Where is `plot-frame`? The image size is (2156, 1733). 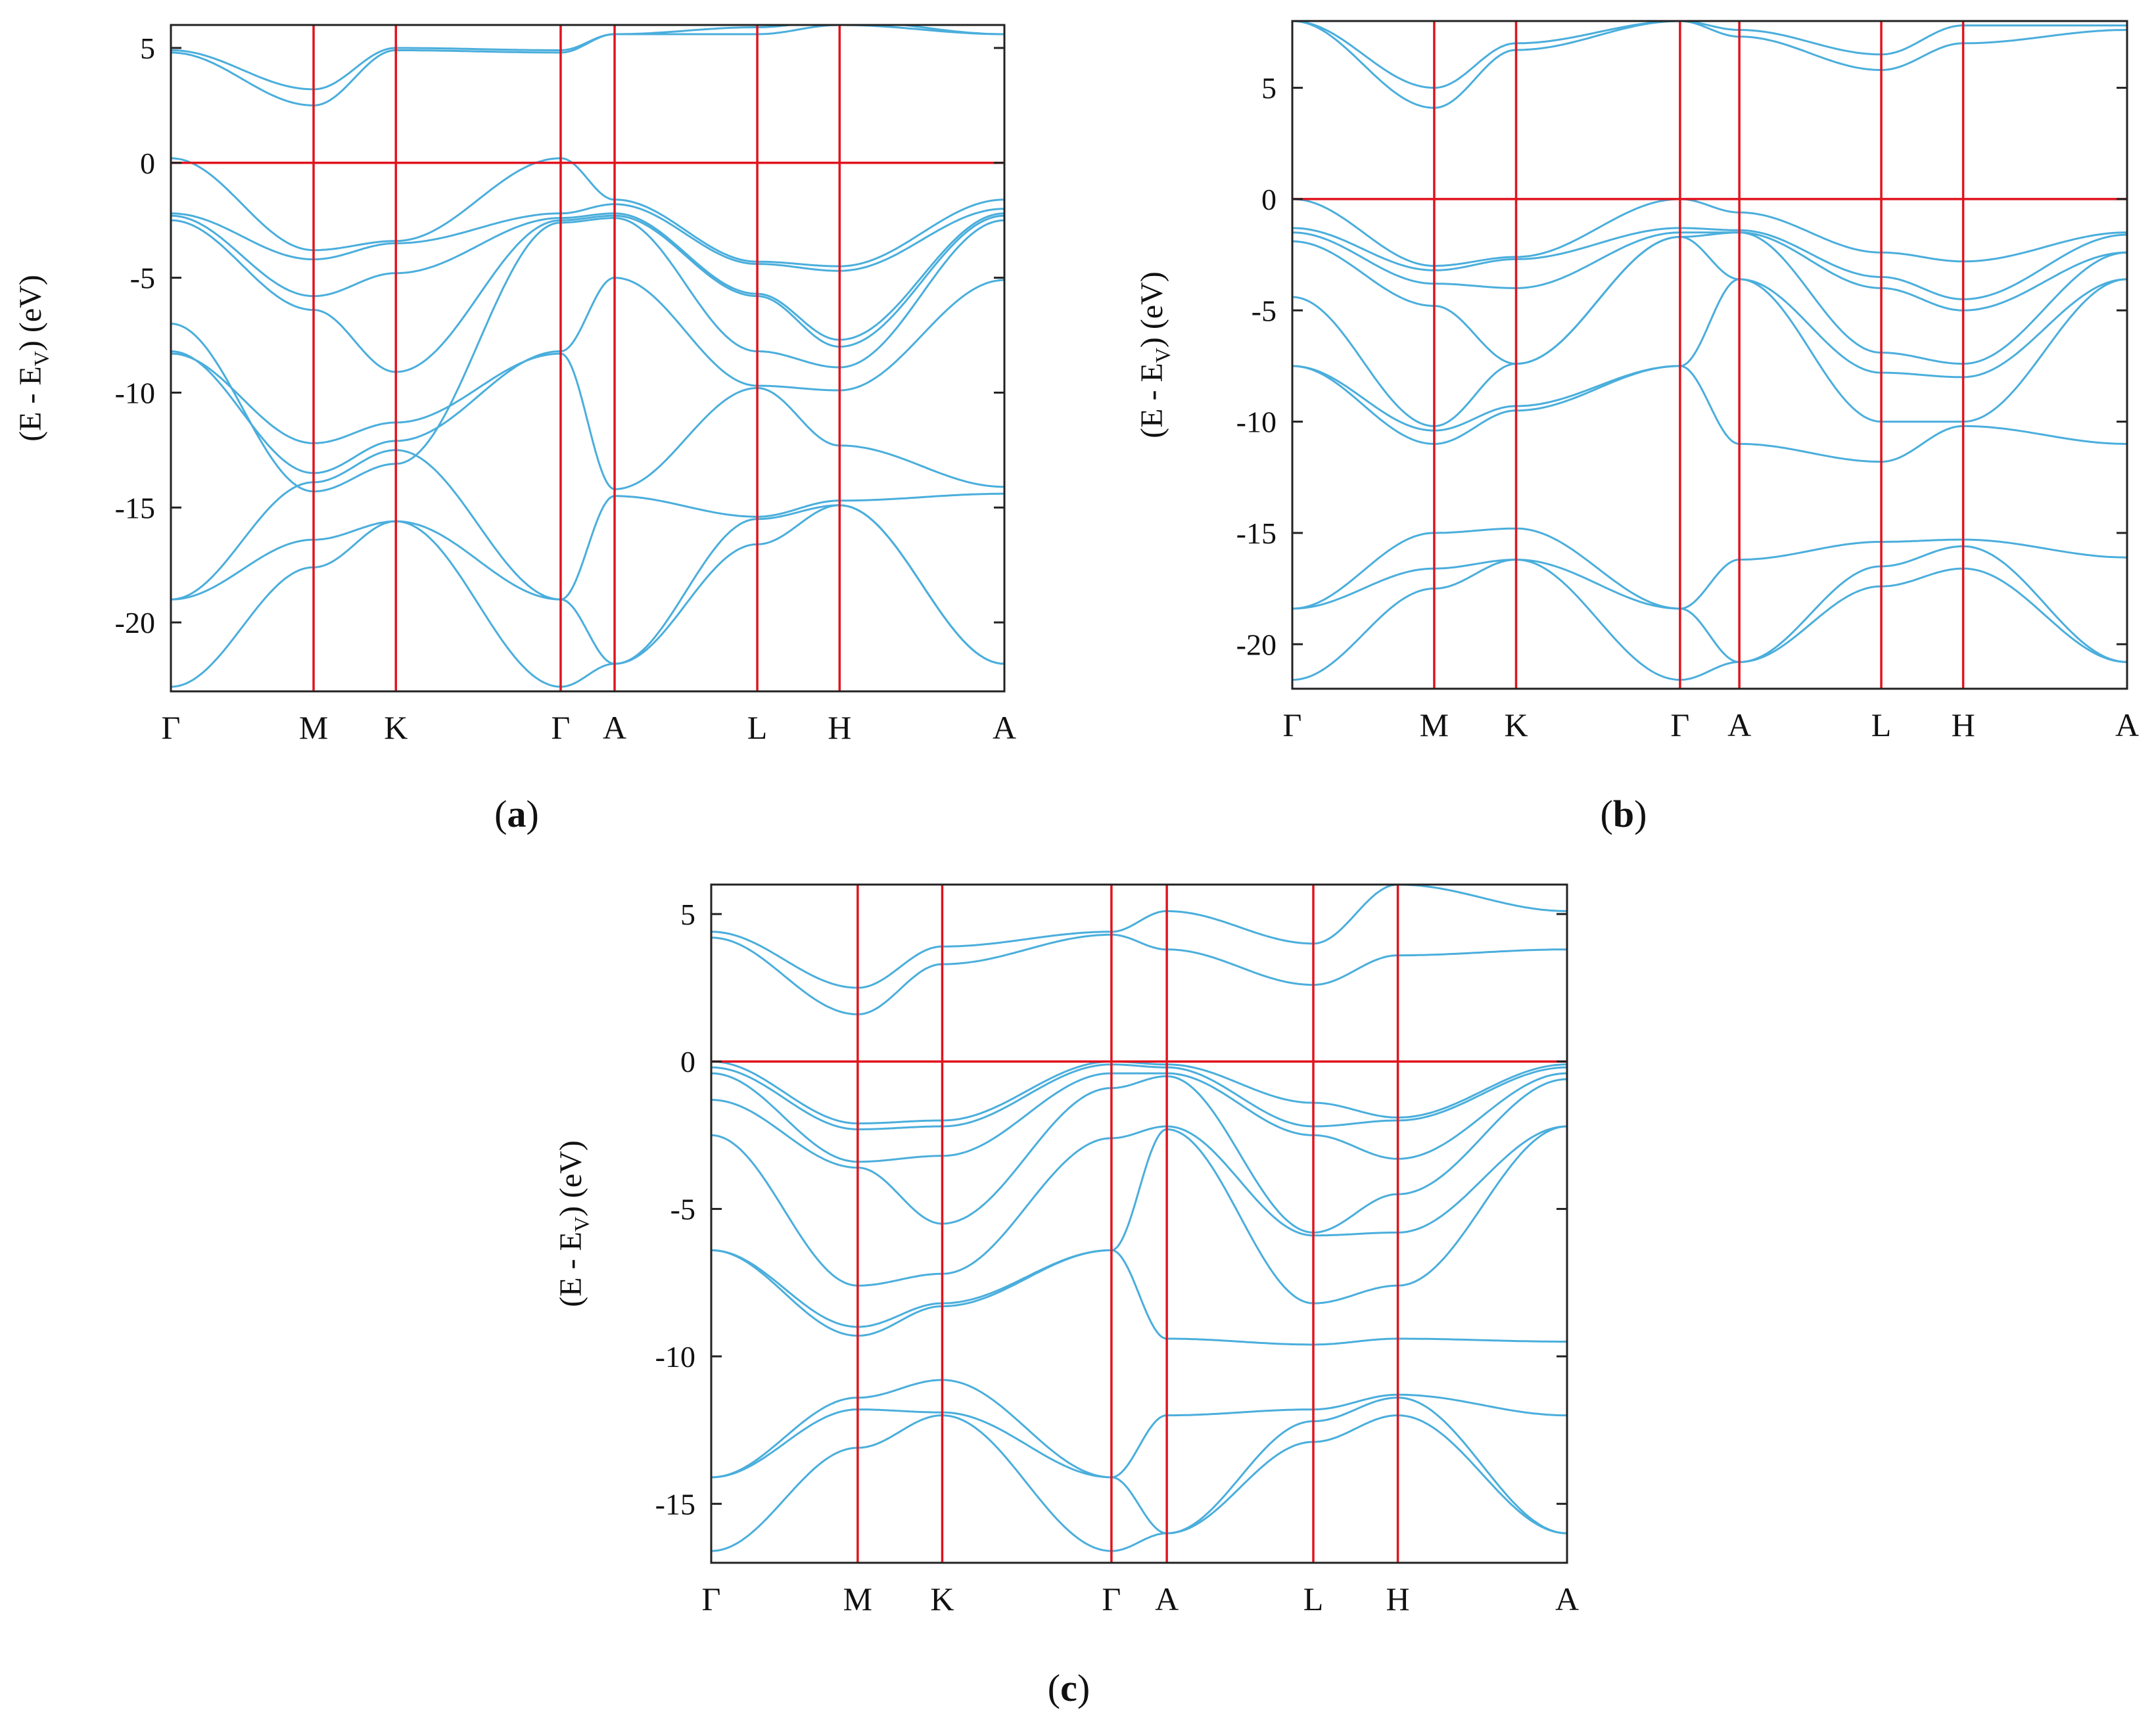 plot-frame is located at coordinates (588, 358).